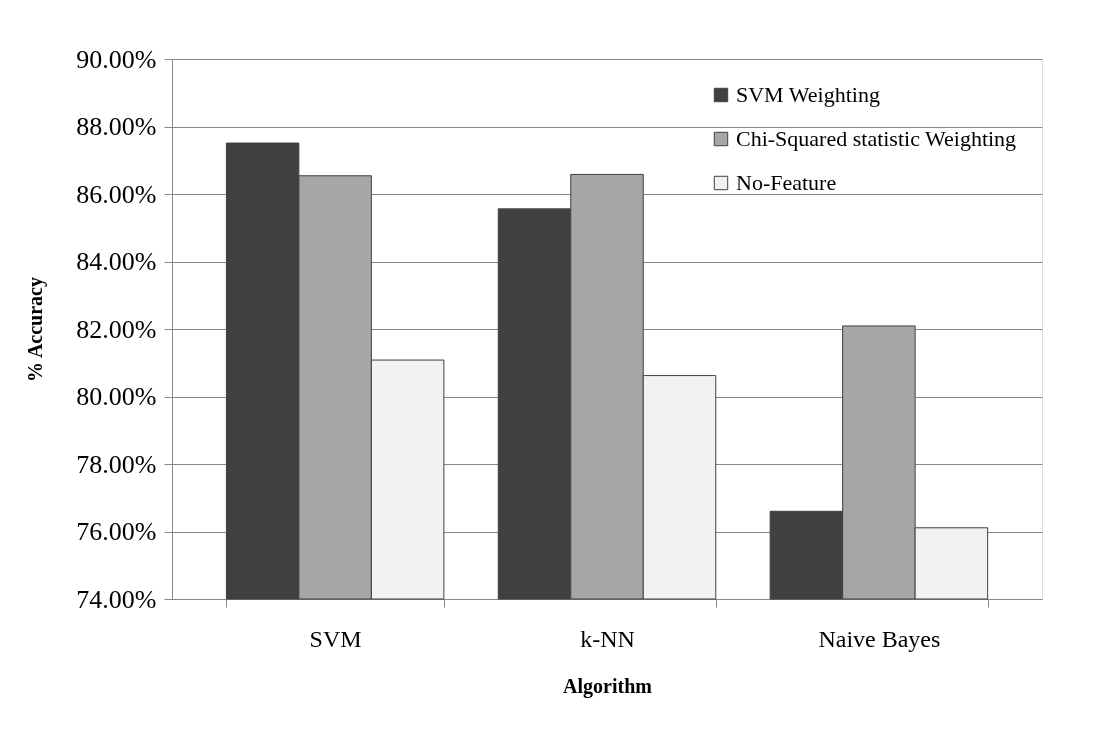  Describe the element at coordinates (116, 126) in the screenshot. I see `y-tick-label: 88.00%` at that location.